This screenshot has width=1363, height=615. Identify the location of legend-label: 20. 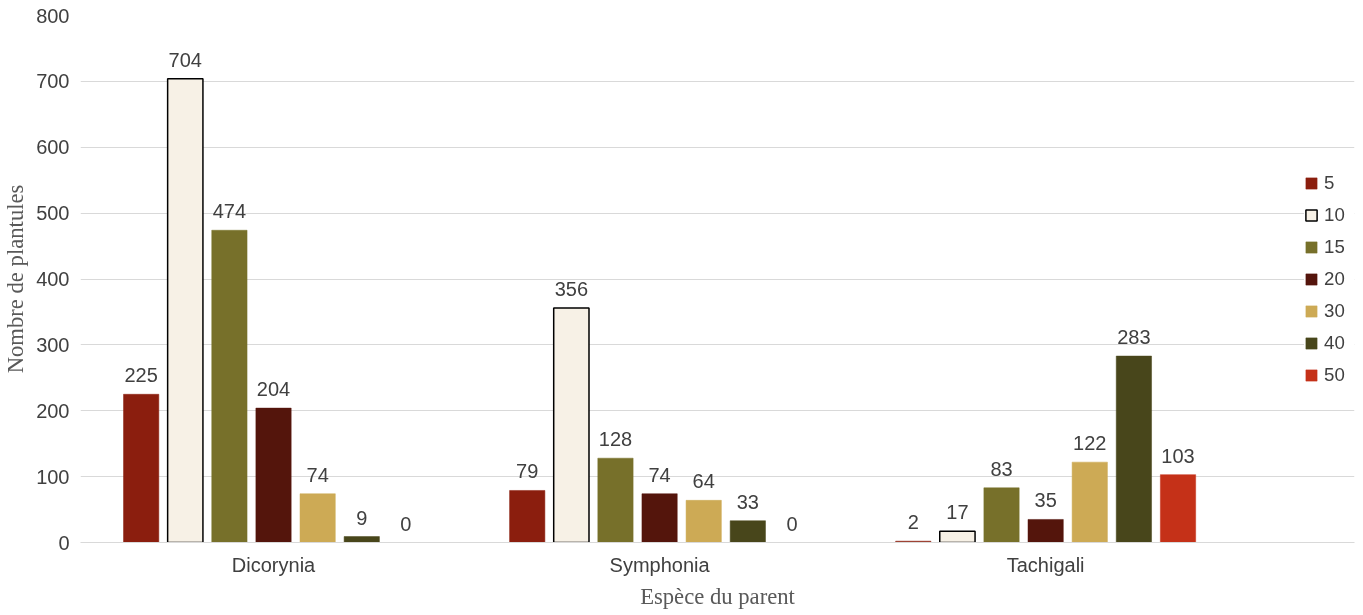
(1335, 278).